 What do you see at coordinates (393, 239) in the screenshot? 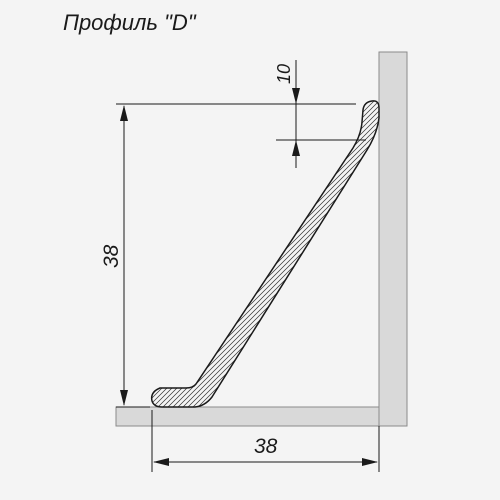
I see `wall-surface` at bounding box center [393, 239].